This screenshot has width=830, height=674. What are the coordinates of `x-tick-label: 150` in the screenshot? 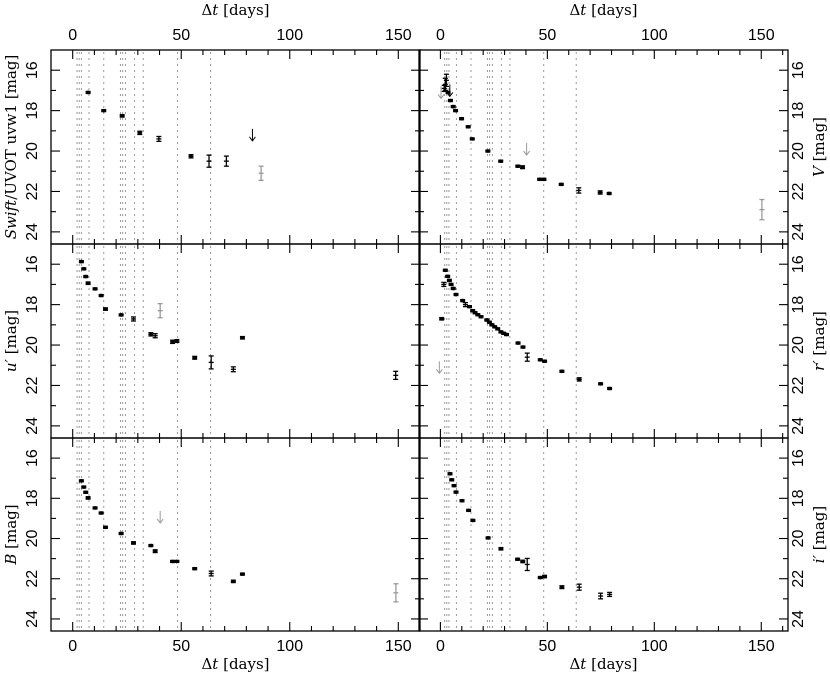 It's located at (398, 35).